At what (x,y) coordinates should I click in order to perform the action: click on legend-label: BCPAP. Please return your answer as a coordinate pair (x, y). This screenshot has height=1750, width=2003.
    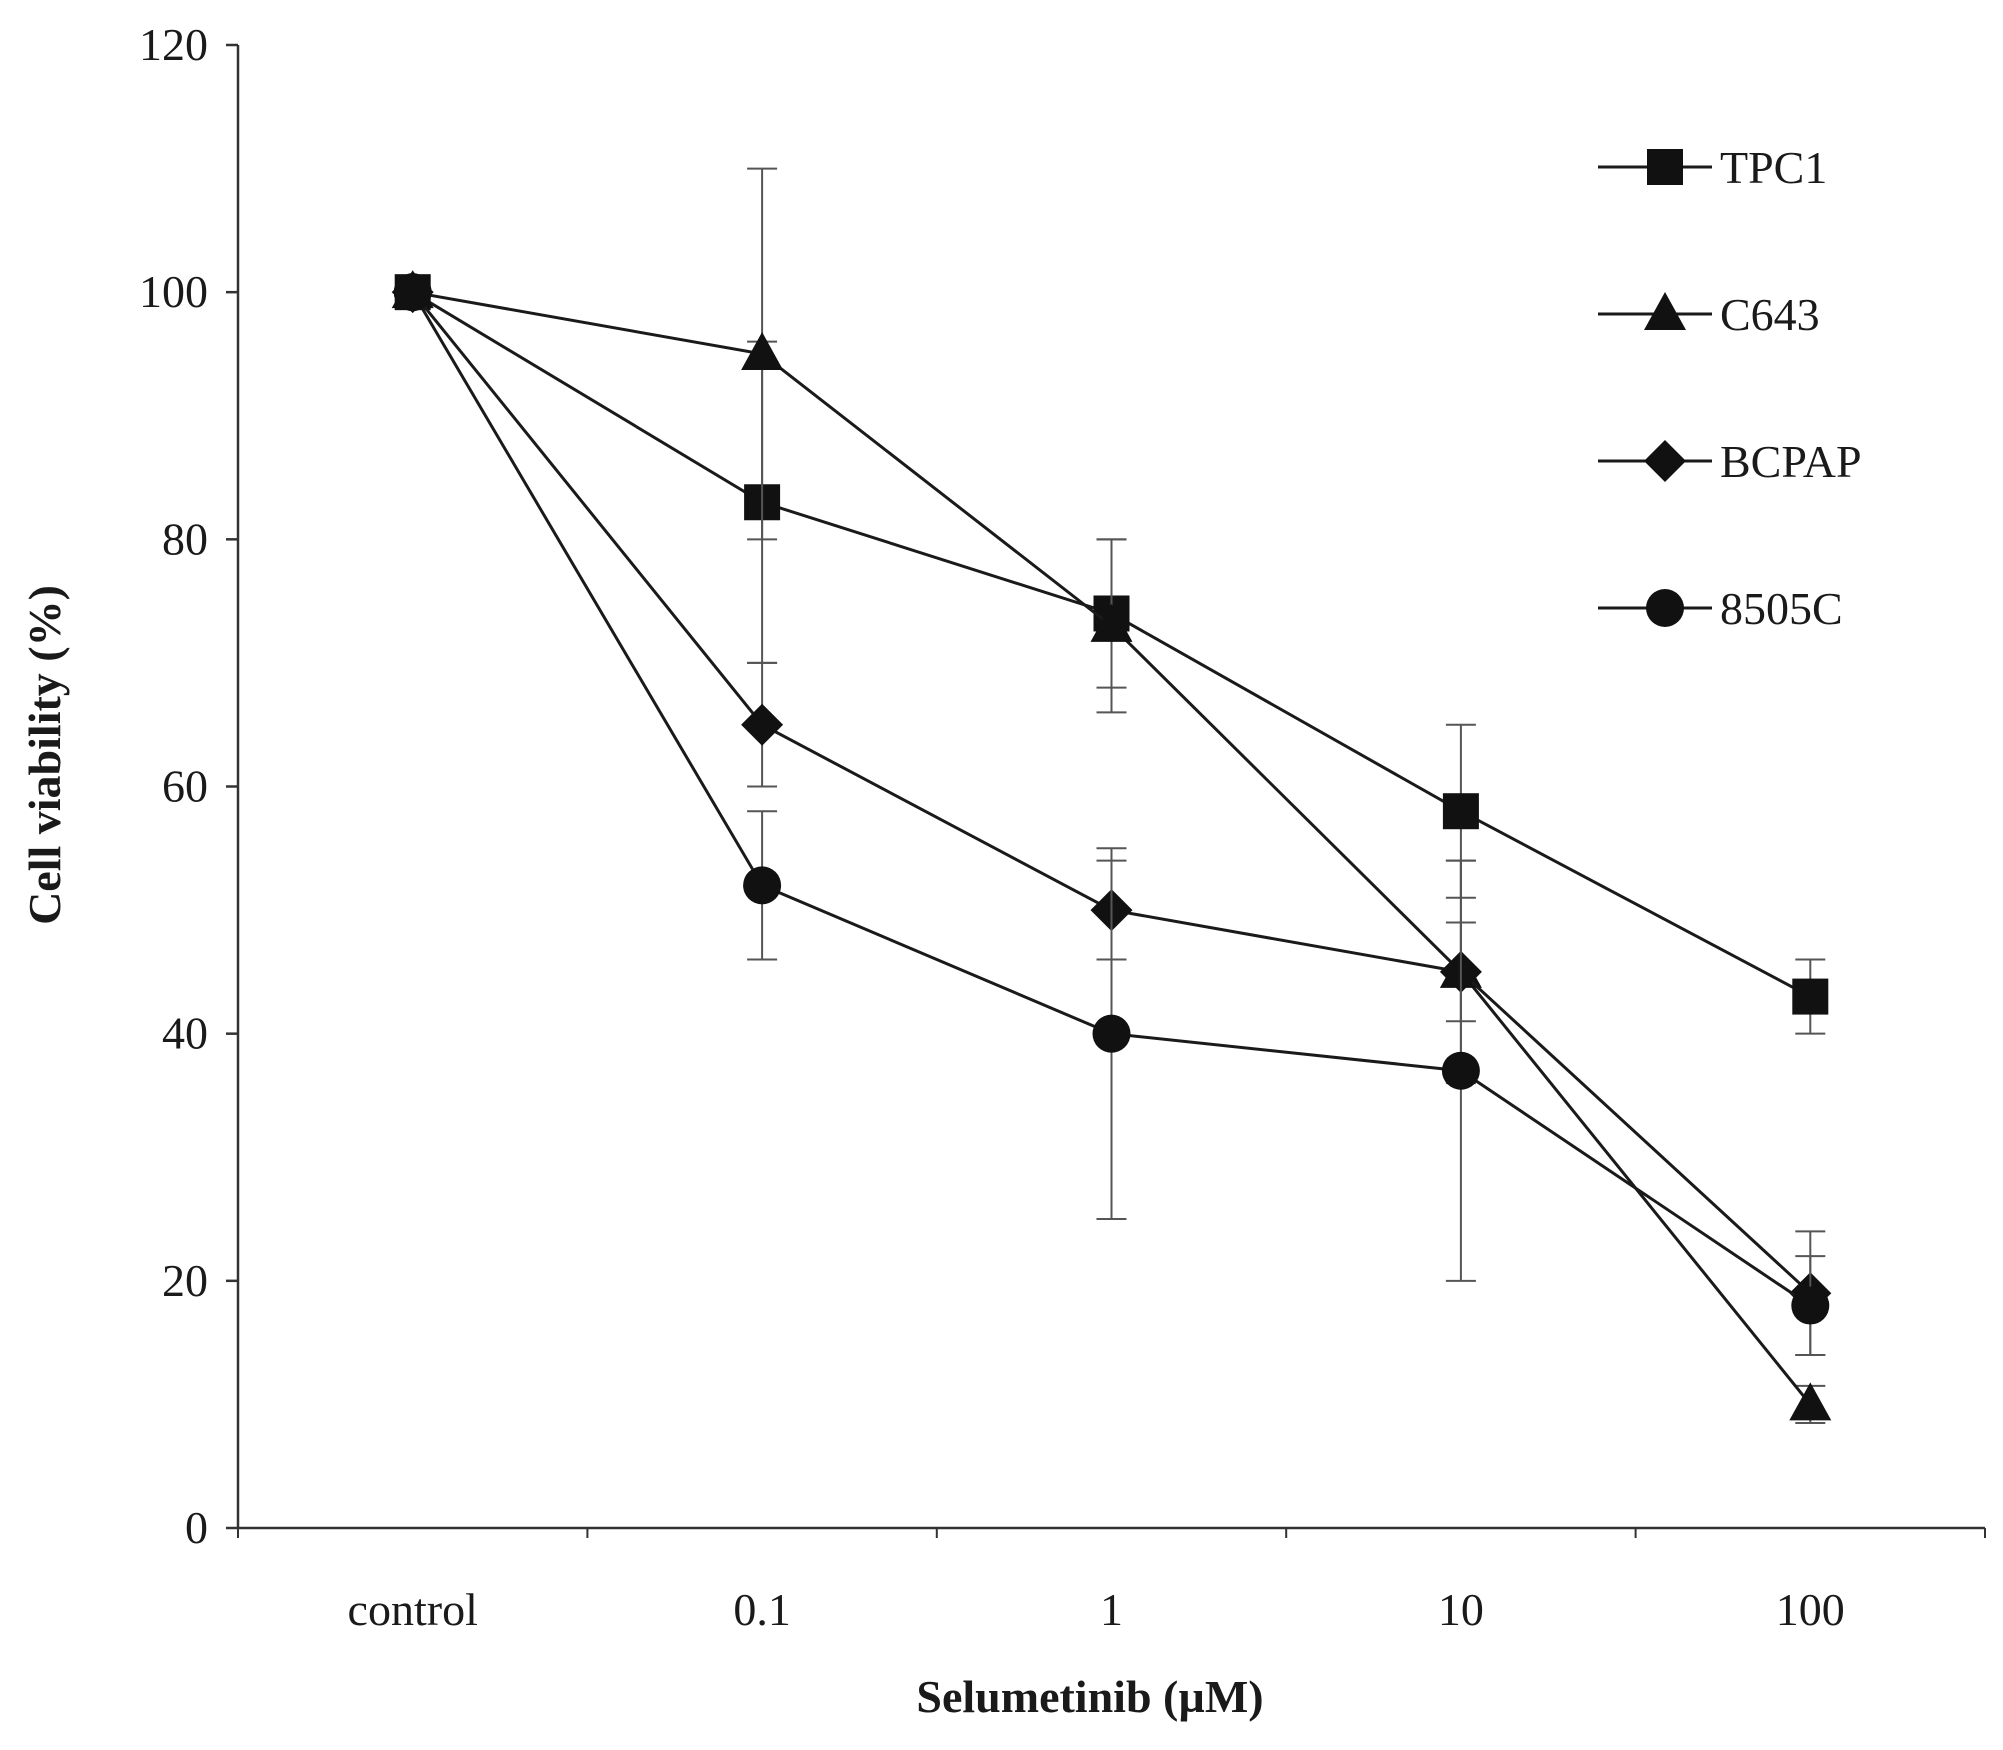
    Looking at the image, I should click on (1791, 461).